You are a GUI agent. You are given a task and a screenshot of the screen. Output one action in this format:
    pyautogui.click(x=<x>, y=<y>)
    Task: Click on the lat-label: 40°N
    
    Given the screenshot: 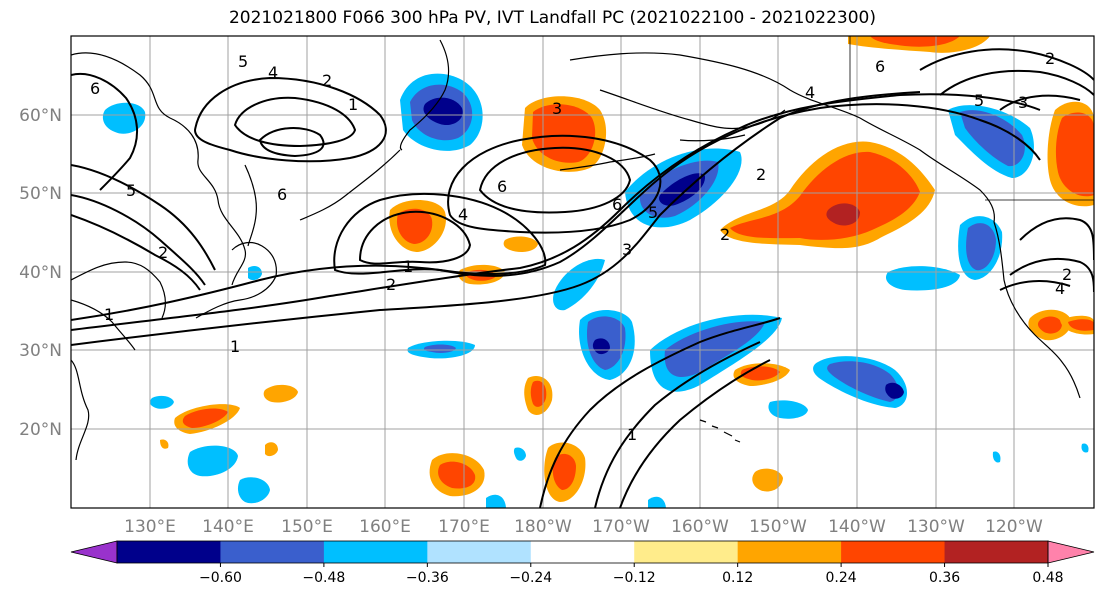 What is the action you would take?
    pyautogui.click(x=40, y=273)
    